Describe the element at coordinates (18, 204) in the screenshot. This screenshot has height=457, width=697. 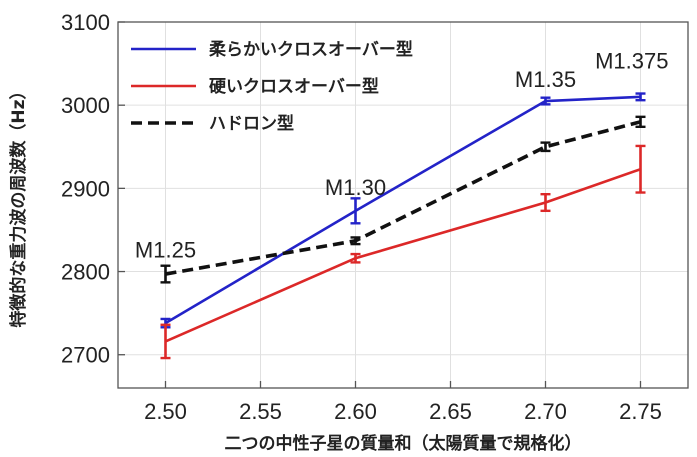
I see `y-axis-title: 特徴的な重力波の周波数（Hz）` at that location.